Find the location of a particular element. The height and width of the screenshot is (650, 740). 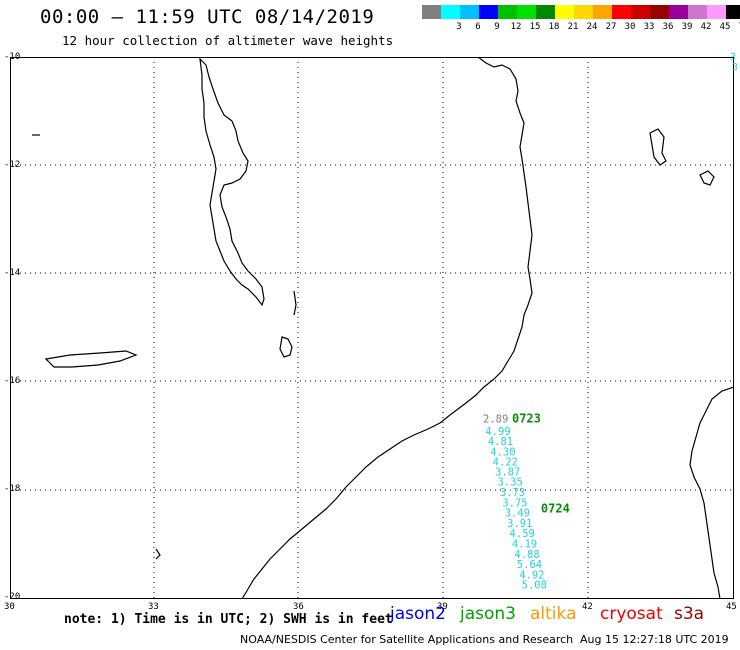

wave-height-value: 3.75 is located at coordinates (514, 503).